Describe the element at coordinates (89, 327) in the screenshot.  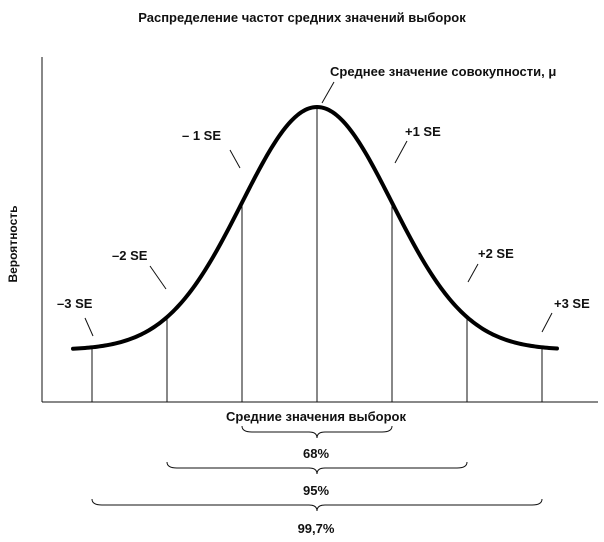
I see `leader-m3` at that location.